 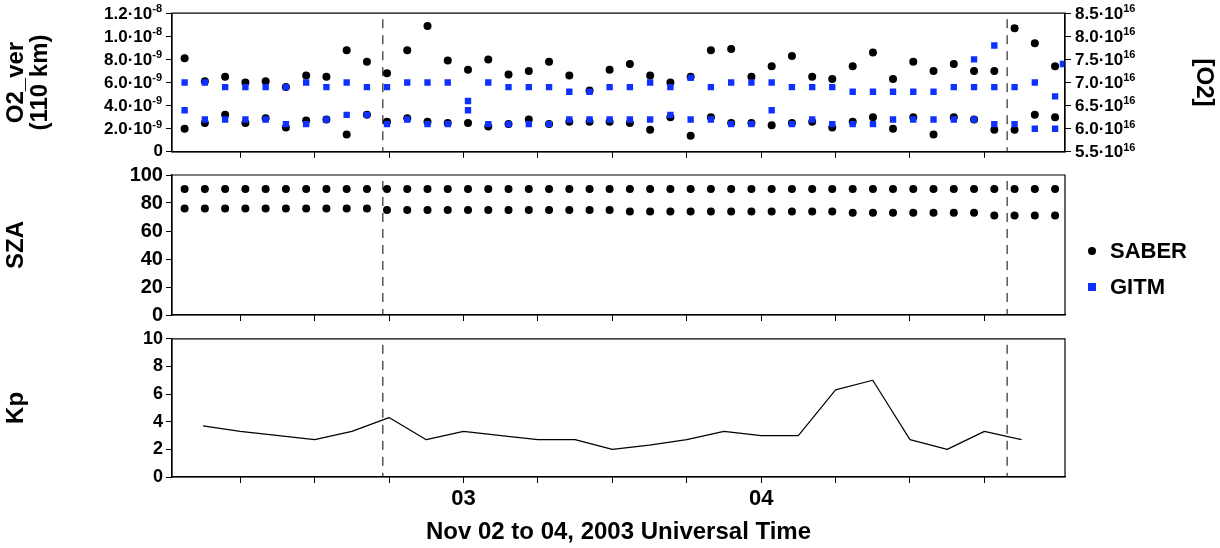 What do you see at coordinates (1149, 251) in the screenshot?
I see `legend-label: SABER` at bounding box center [1149, 251].